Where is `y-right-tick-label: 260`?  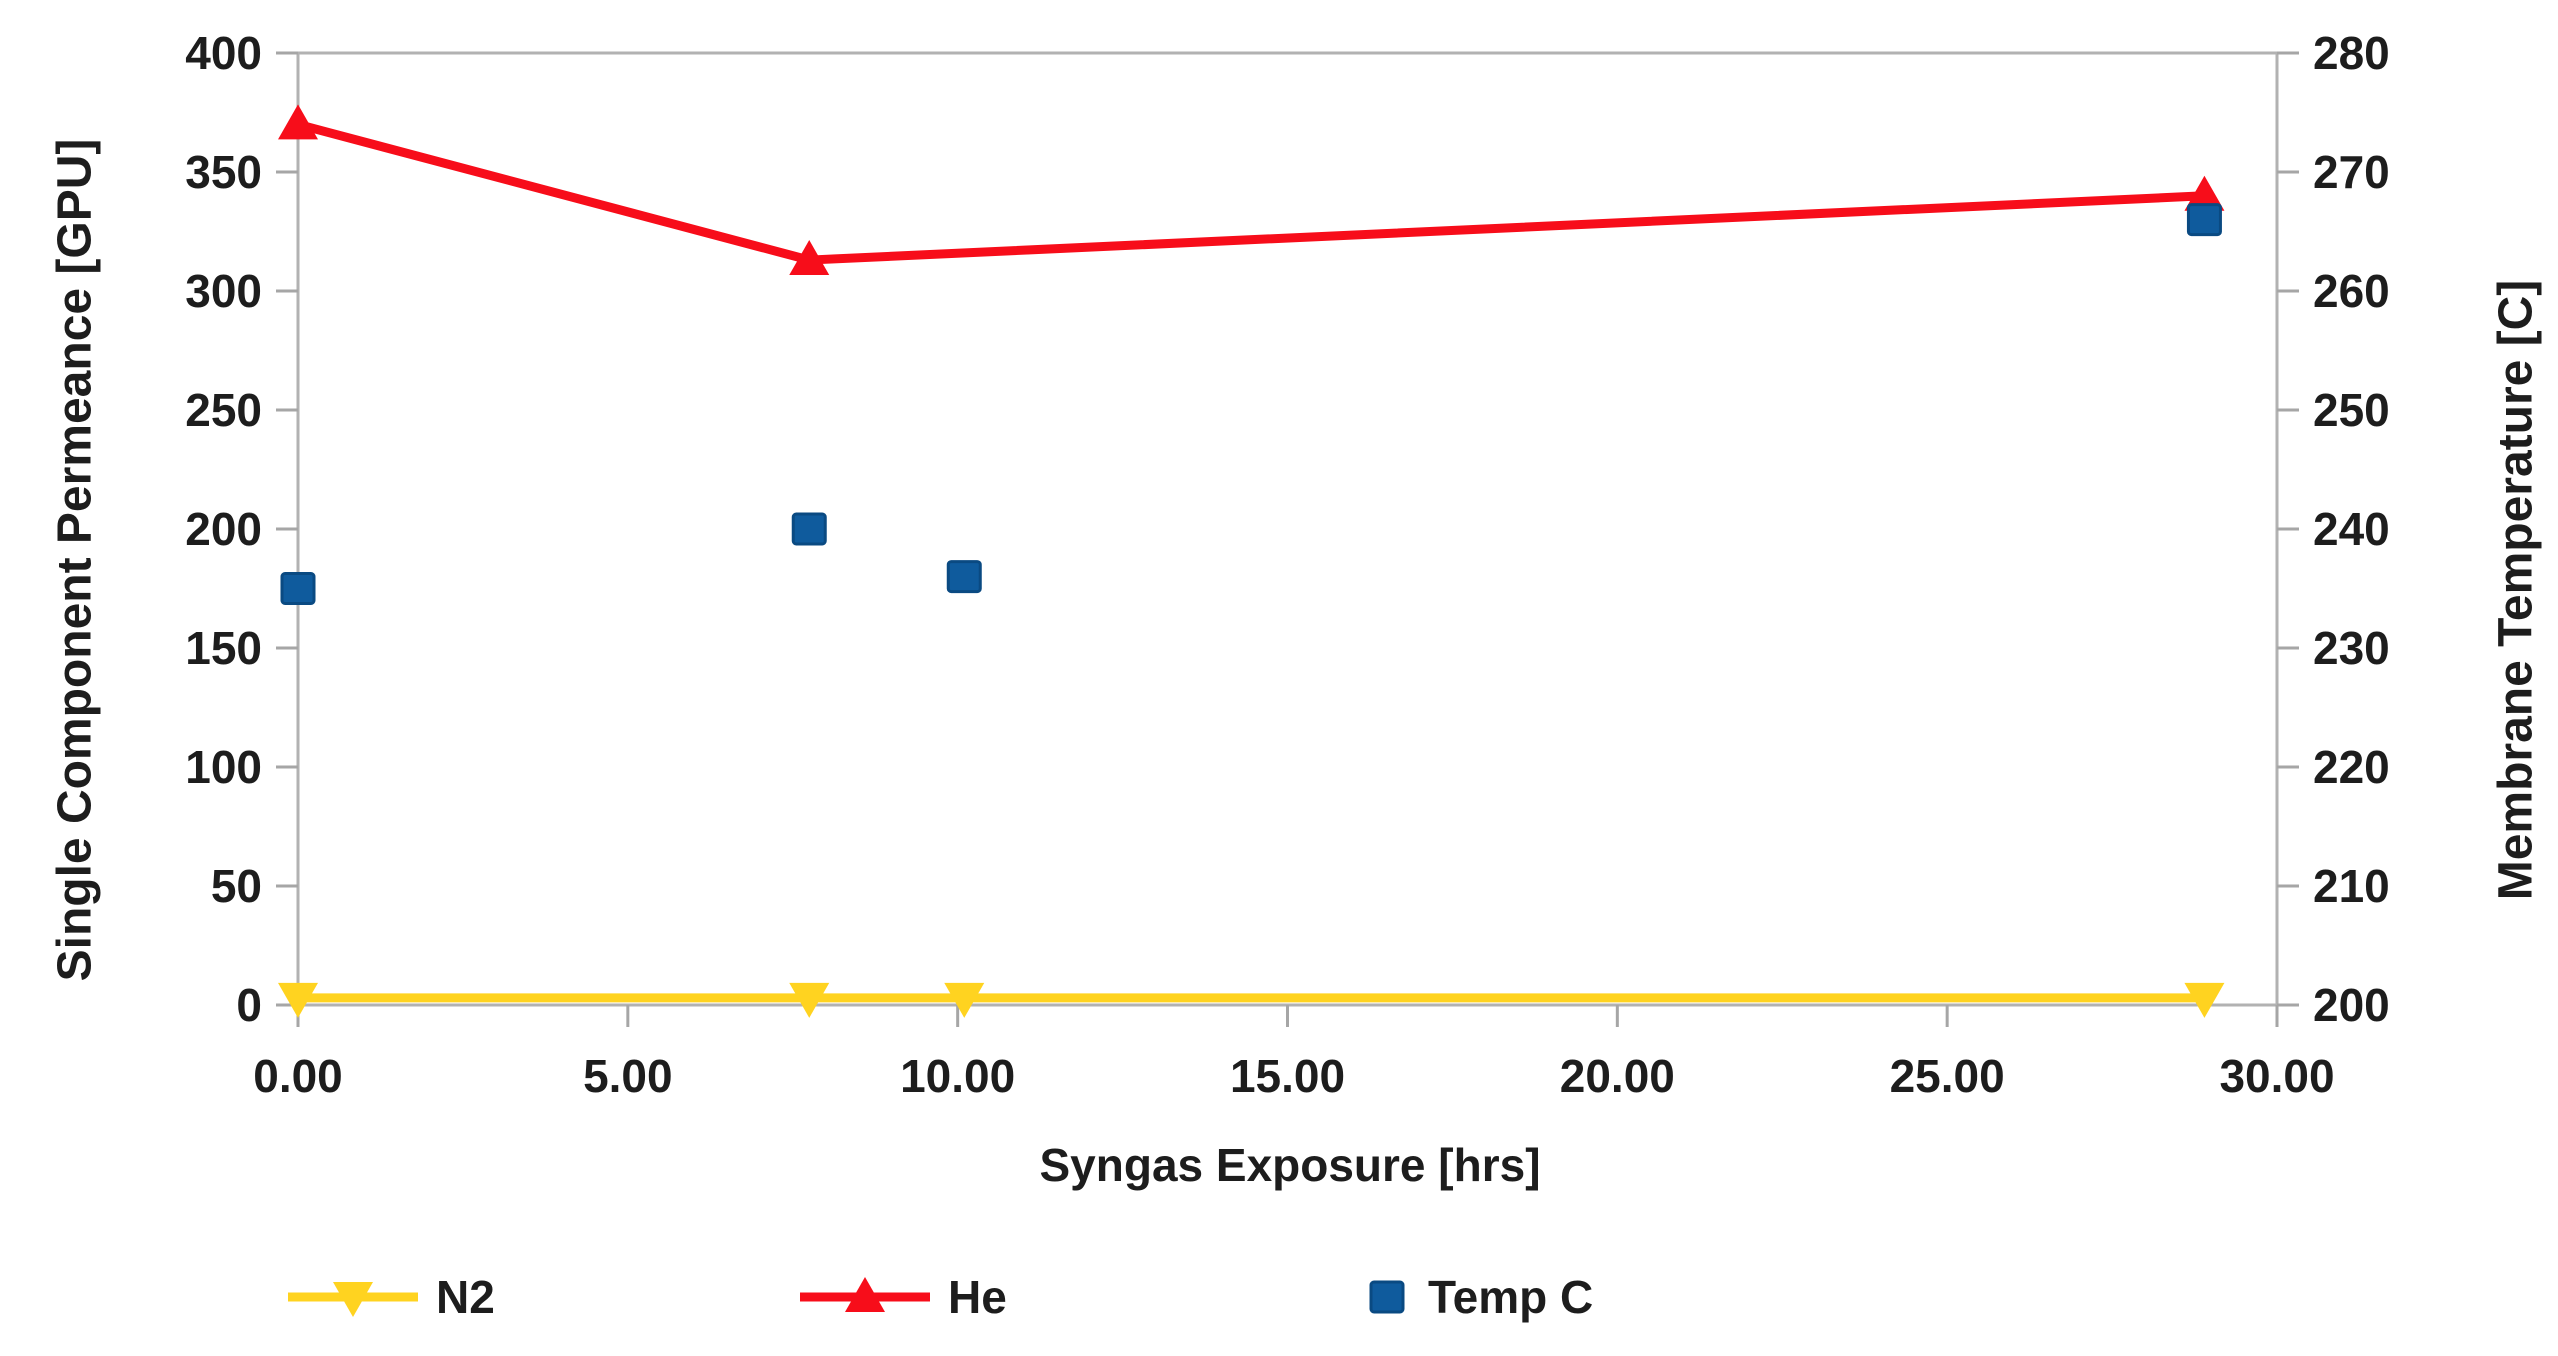 y-right-tick-label: 260 is located at coordinates (2351, 291).